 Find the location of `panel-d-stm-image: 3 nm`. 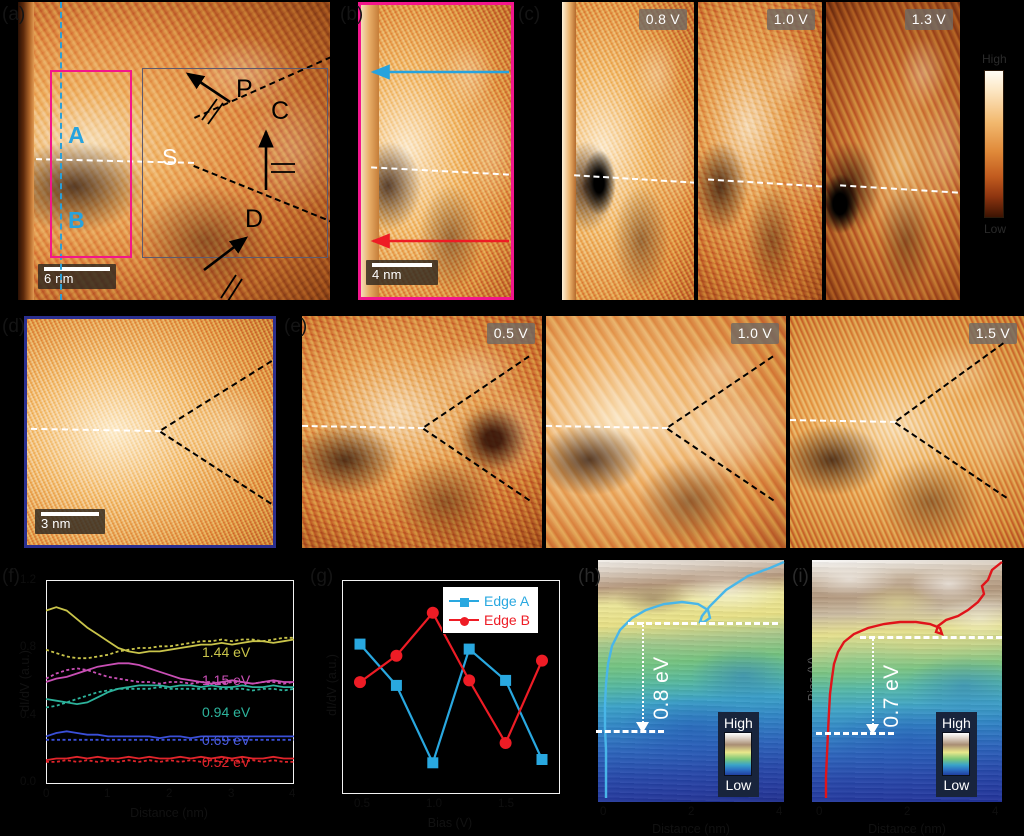

panel-d-stm-image: 3 nm is located at coordinates (150, 432).